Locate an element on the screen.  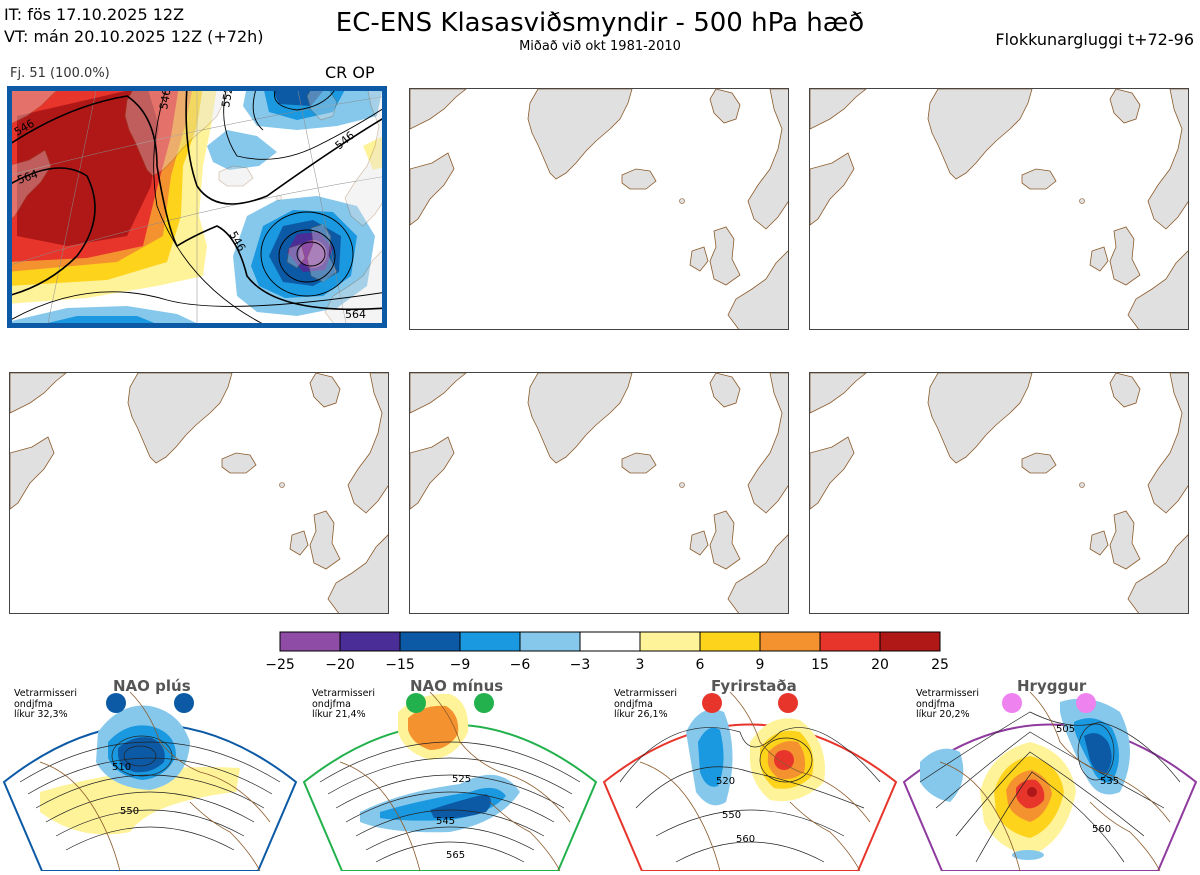
regime-note: Vetrarmisseri ondjfma líkur 32,3% is located at coordinates (45, 704).